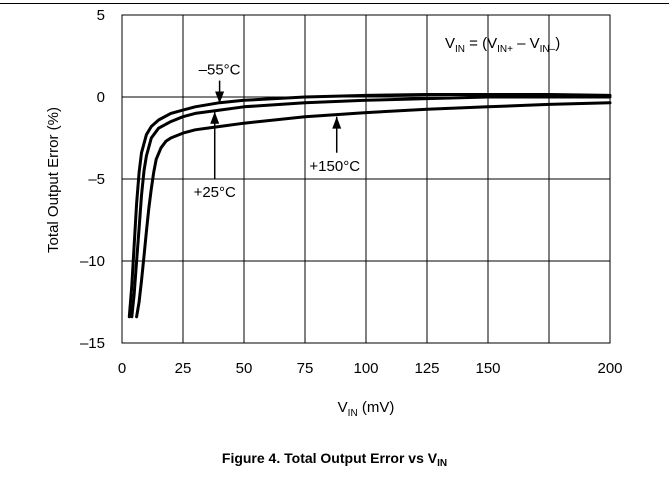 The image size is (669, 497). What do you see at coordinates (329, 458) in the screenshot?
I see `caption-text: Figure 4. Total Output Error vs V` at bounding box center [329, 458].